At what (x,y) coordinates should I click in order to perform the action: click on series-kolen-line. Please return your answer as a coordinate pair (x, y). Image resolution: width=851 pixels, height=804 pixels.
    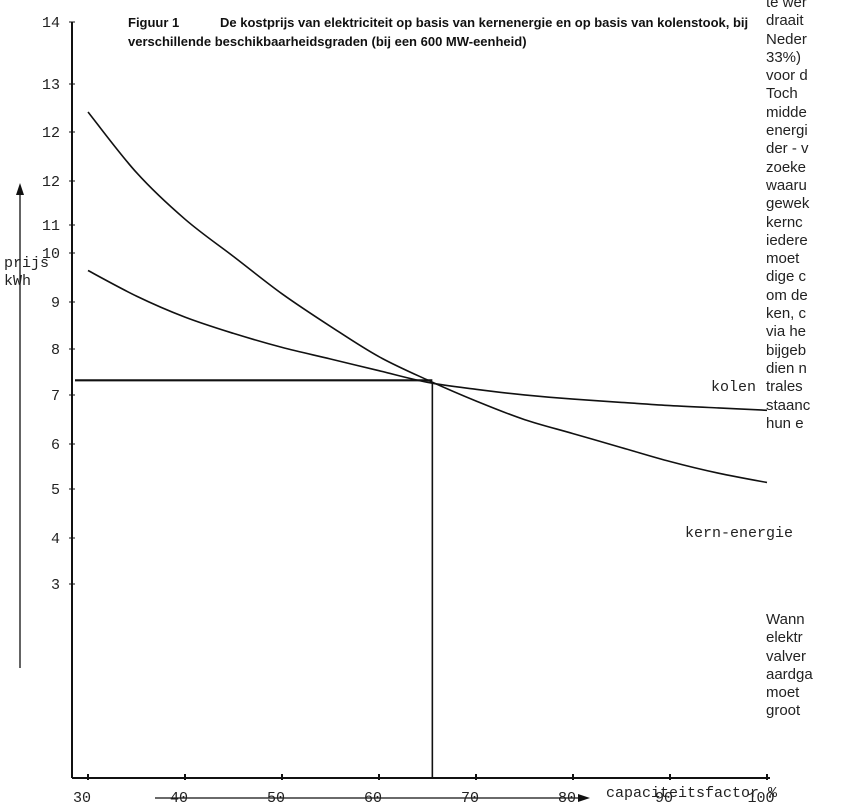
    Looking at the image, I should click on (427, 340).